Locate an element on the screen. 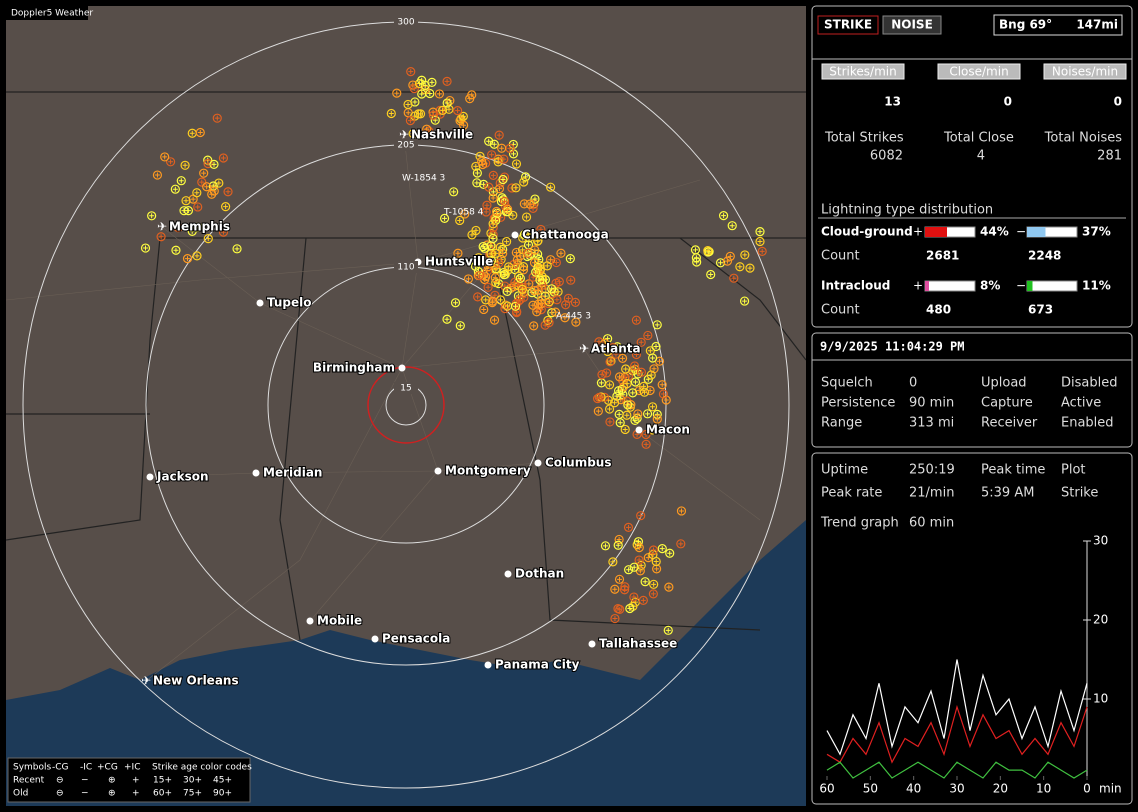  legend-type: +CG is located at coordinates (107, 768).